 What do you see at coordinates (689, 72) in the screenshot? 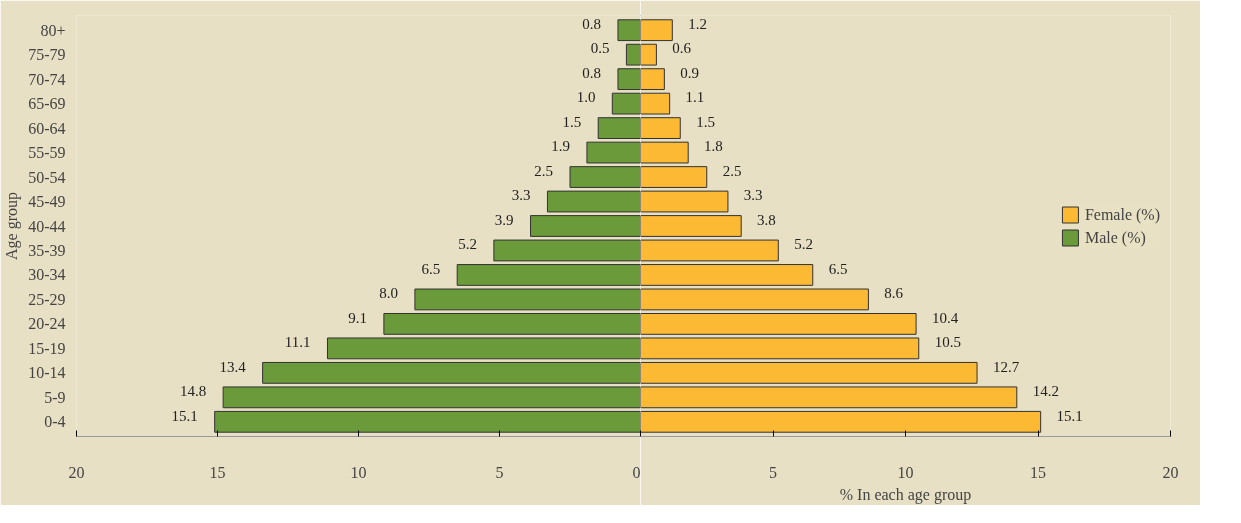
I see `data-label: 0.9` at bounding box center [689, 72].